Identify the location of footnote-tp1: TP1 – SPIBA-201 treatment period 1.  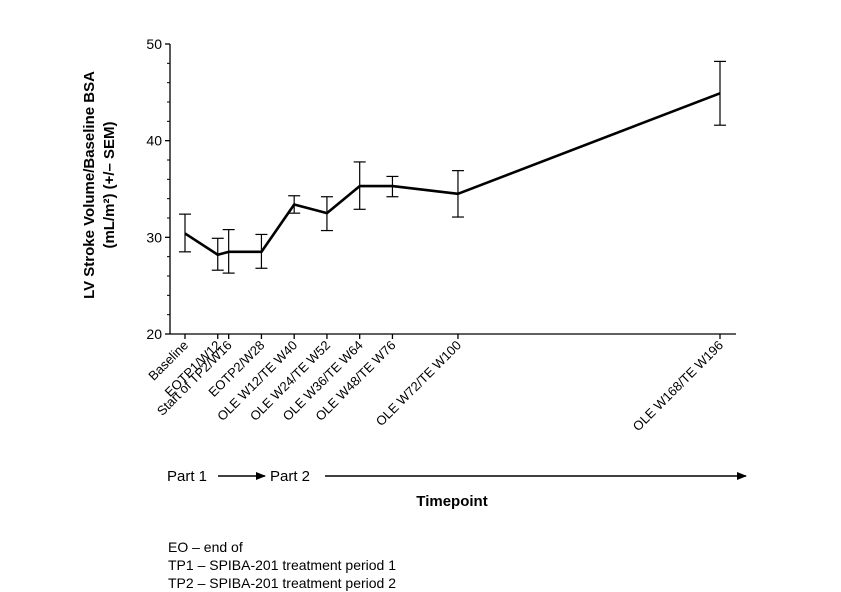
(282, 565).